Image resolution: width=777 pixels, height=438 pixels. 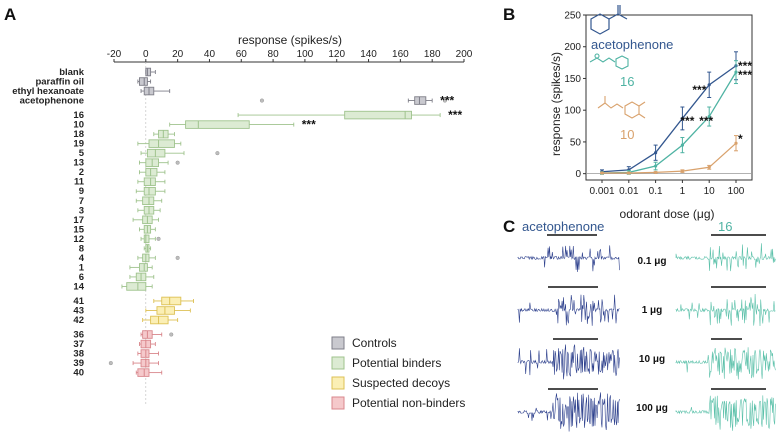 What do you see at coordinates (48, 91) in the screenshot?
I see `category-label: ethyl hexanoate` at bounding box center [48, 91].